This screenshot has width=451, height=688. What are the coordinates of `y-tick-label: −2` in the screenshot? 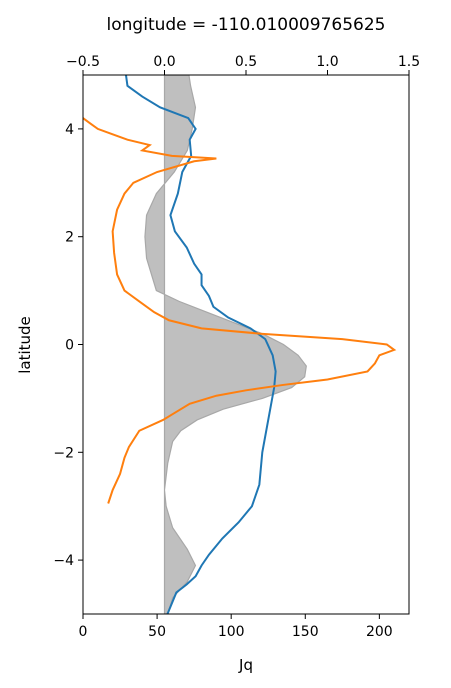 It's located at (63, 453).